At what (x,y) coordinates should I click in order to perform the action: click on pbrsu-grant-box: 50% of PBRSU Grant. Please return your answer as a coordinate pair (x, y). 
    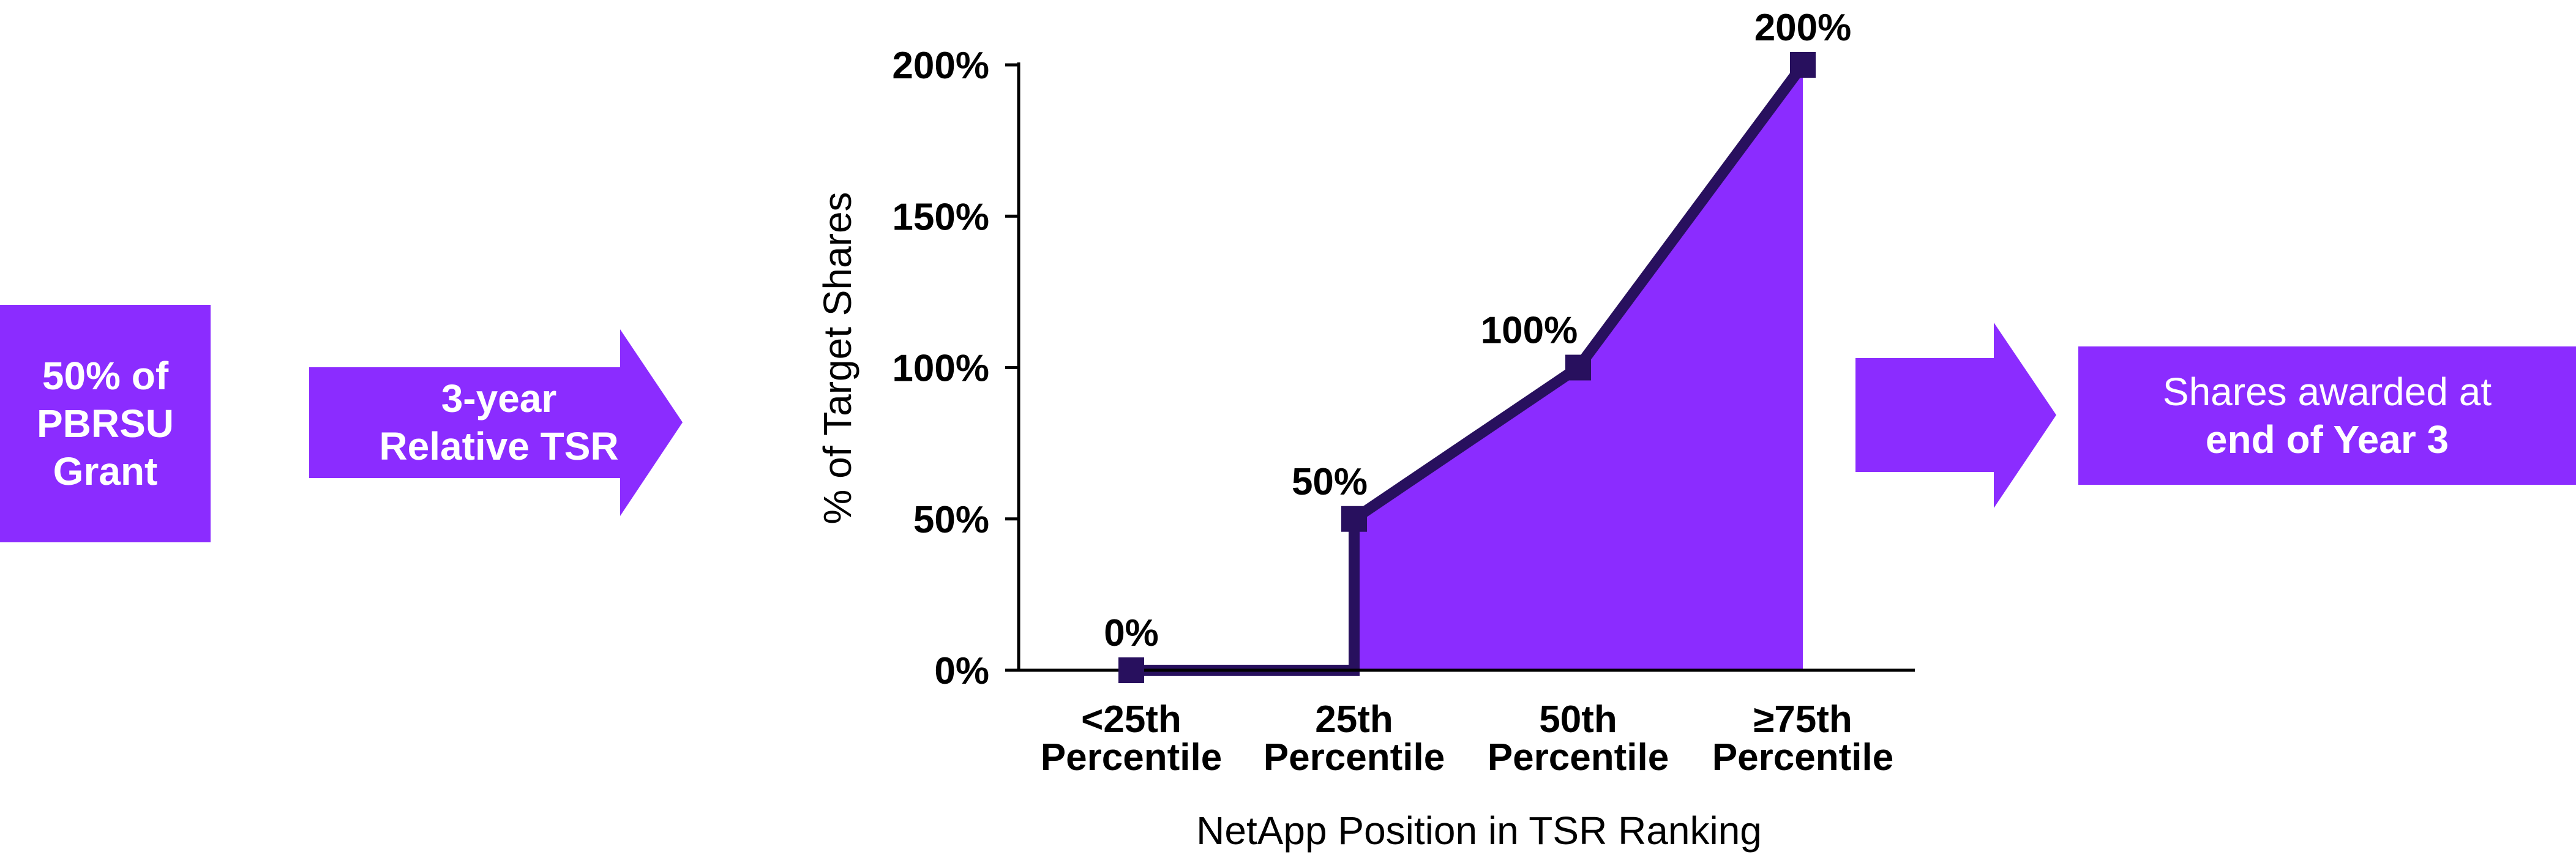
    Looking at the image, I should click on (106, 424).